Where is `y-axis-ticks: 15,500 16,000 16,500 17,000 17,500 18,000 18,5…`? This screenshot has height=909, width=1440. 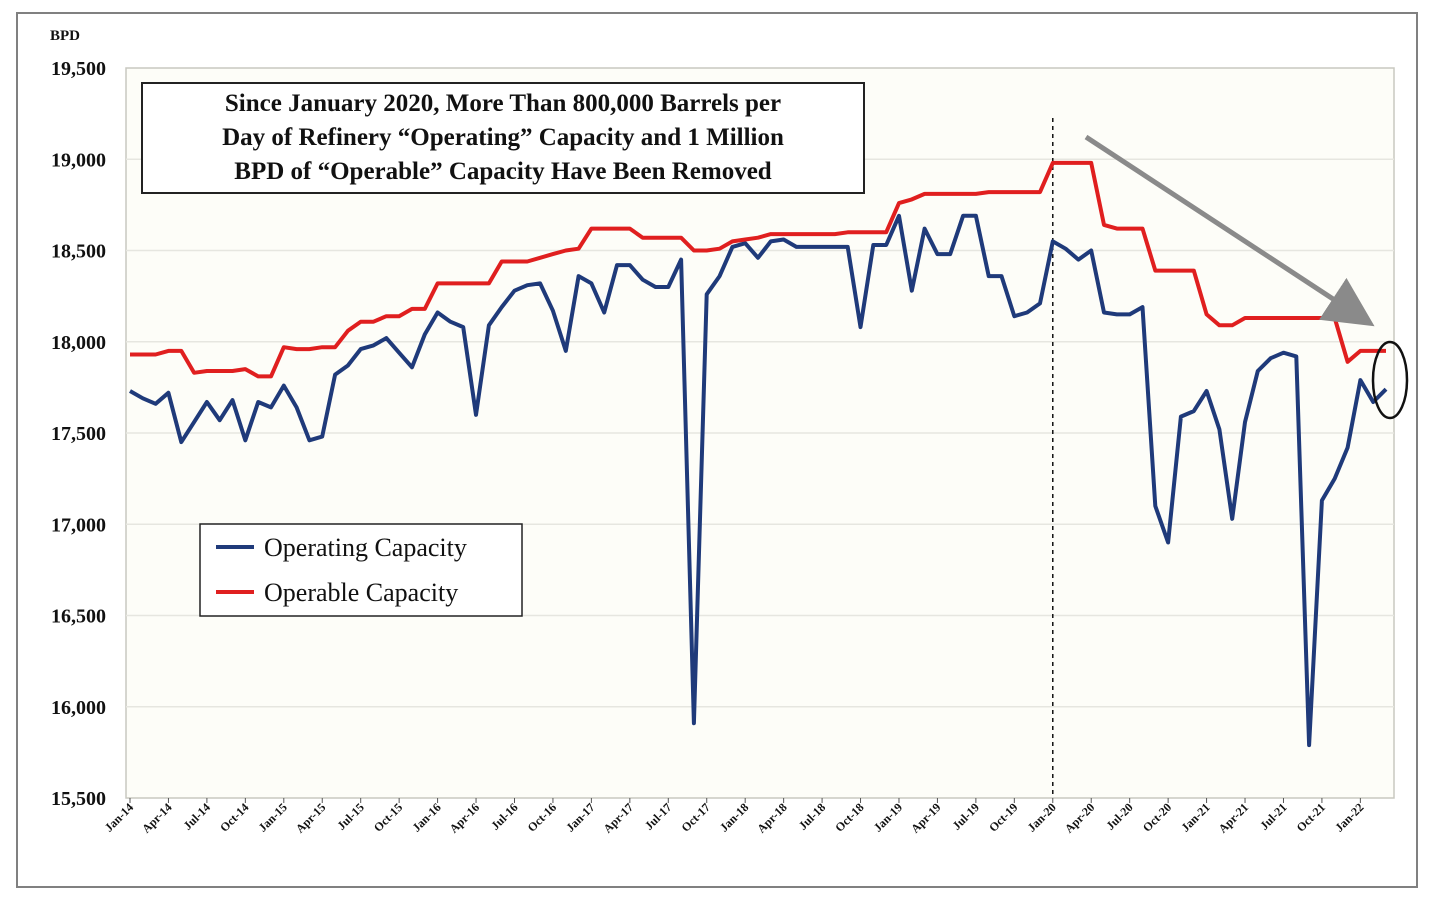
y-axis-ticks: 15,500 16,000 16,500 17,000 17,500 18,000 18,5… is located at coordinates (78, 434).